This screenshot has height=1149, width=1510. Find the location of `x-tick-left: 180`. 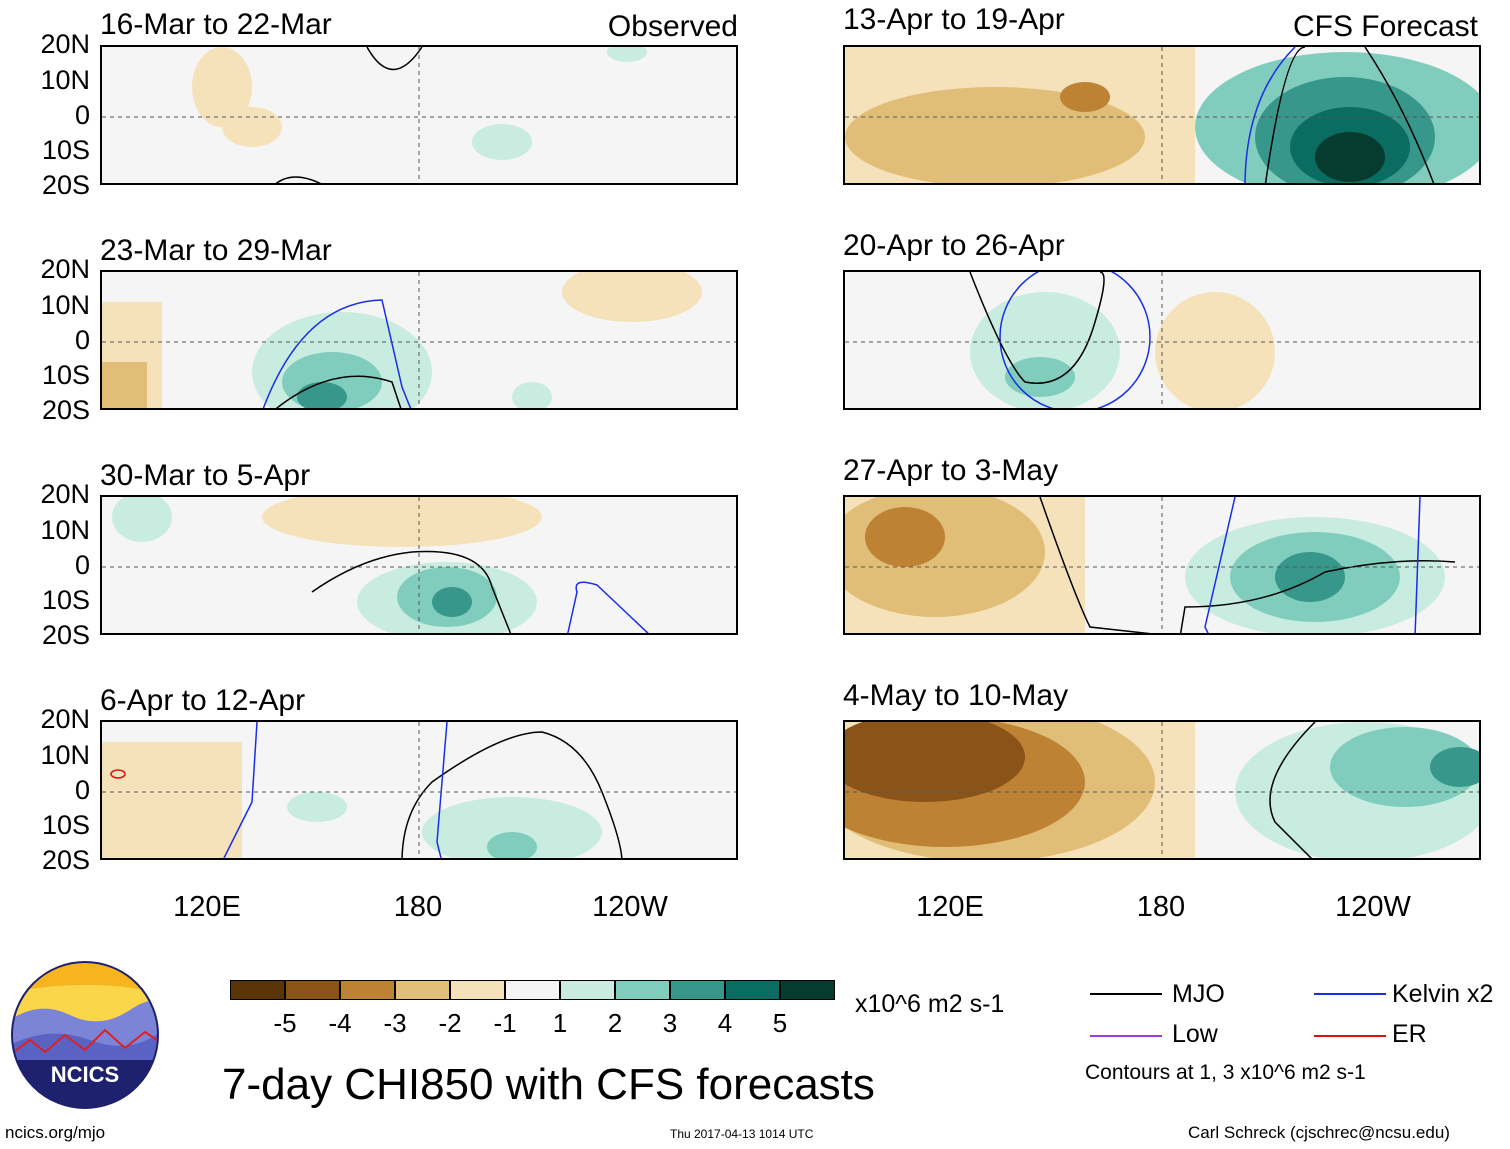

x-tick-left: 180 is located at coordinates (418, 907).